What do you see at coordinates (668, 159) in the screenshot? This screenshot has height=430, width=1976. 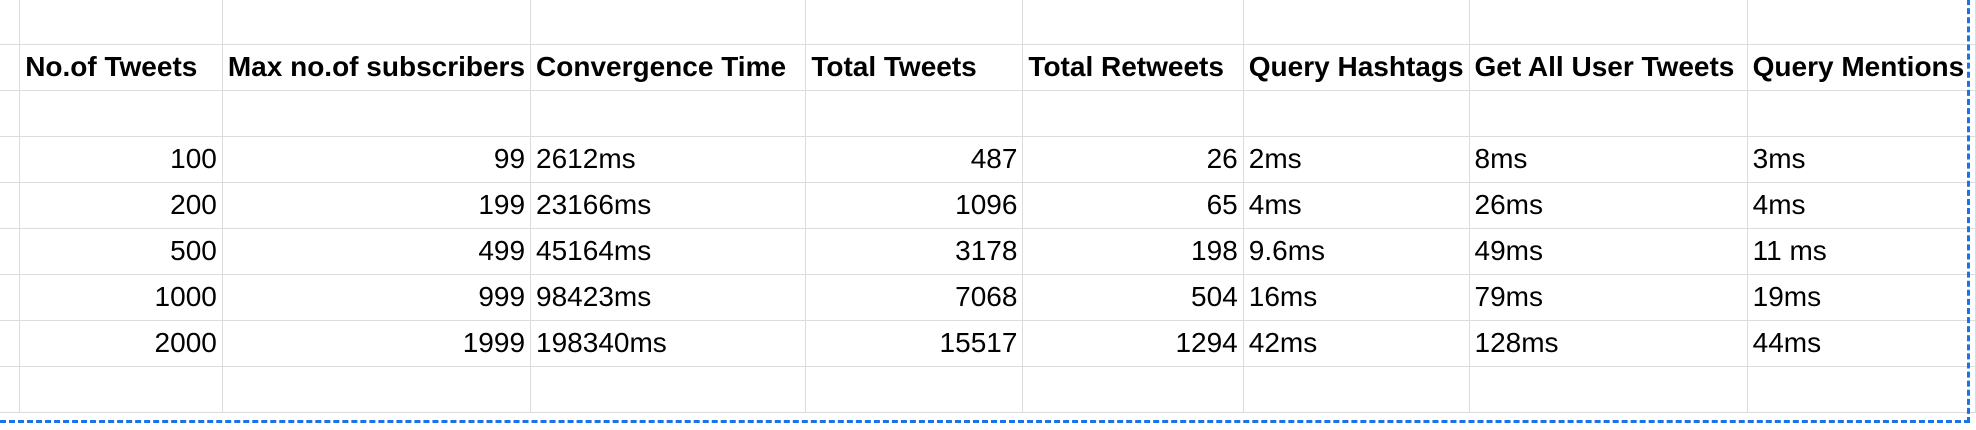 I see `cell: 2612ms` at bounding box center [668, 159].